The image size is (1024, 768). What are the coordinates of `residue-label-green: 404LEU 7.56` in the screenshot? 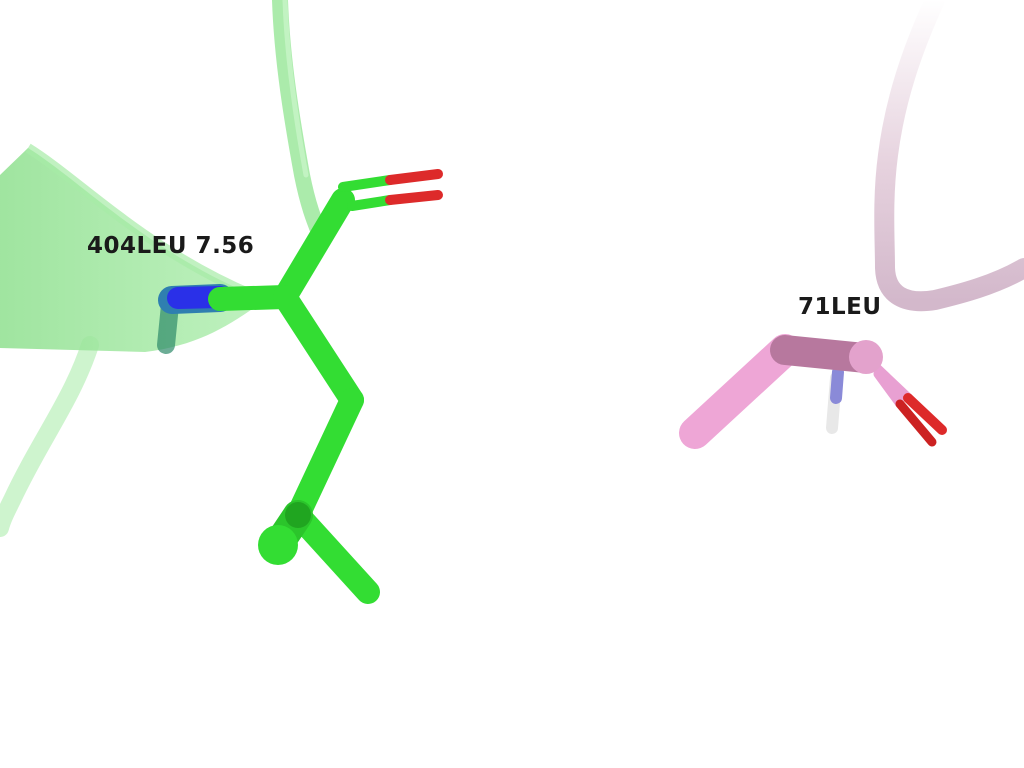 It's located at (171, 246).